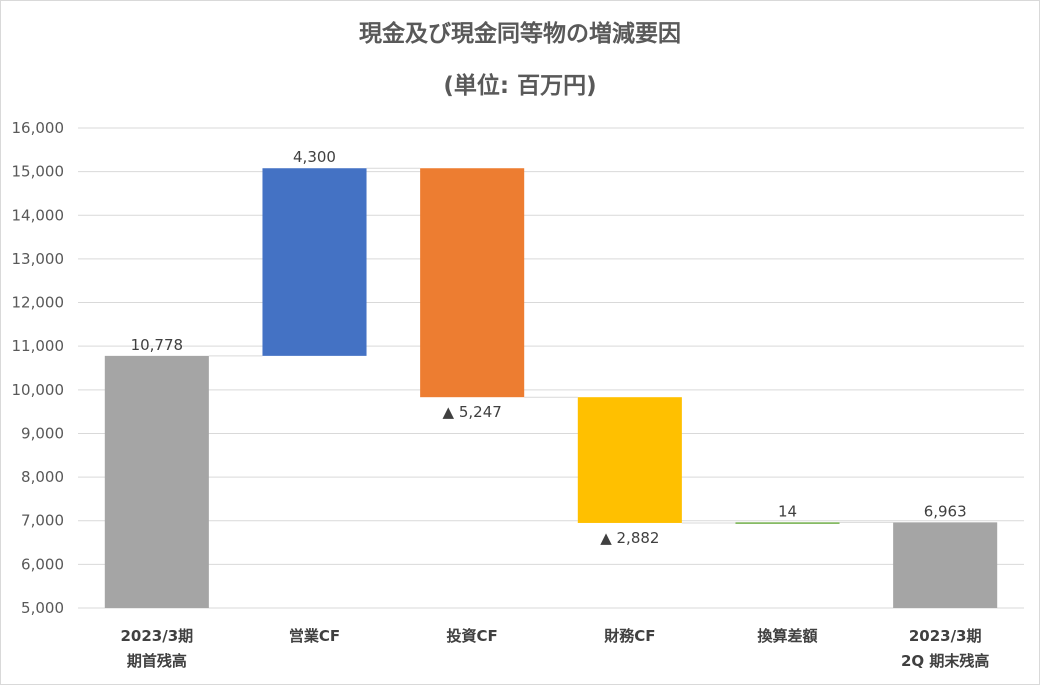 This screenshot has width=1040, height=685. I want to click on y-tick-label: 7,000, so click(42, 521).